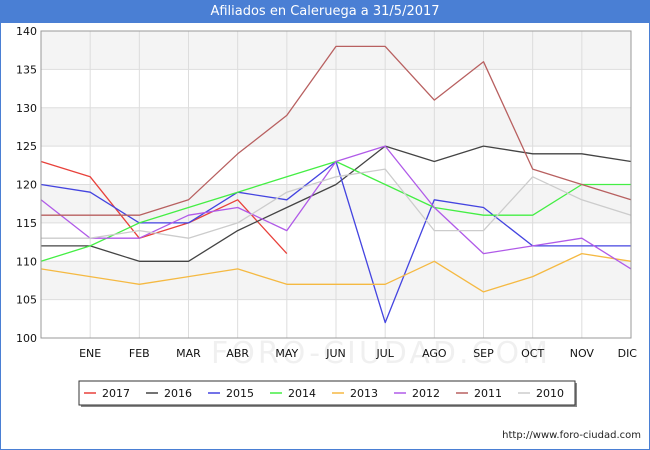 Image resolution: width=650 pixels, height=450 pixels. What do you see at coordinates (26, 146) in the screenshot?
I see `y-tick-label: 125` at bounding box center [26, 146].